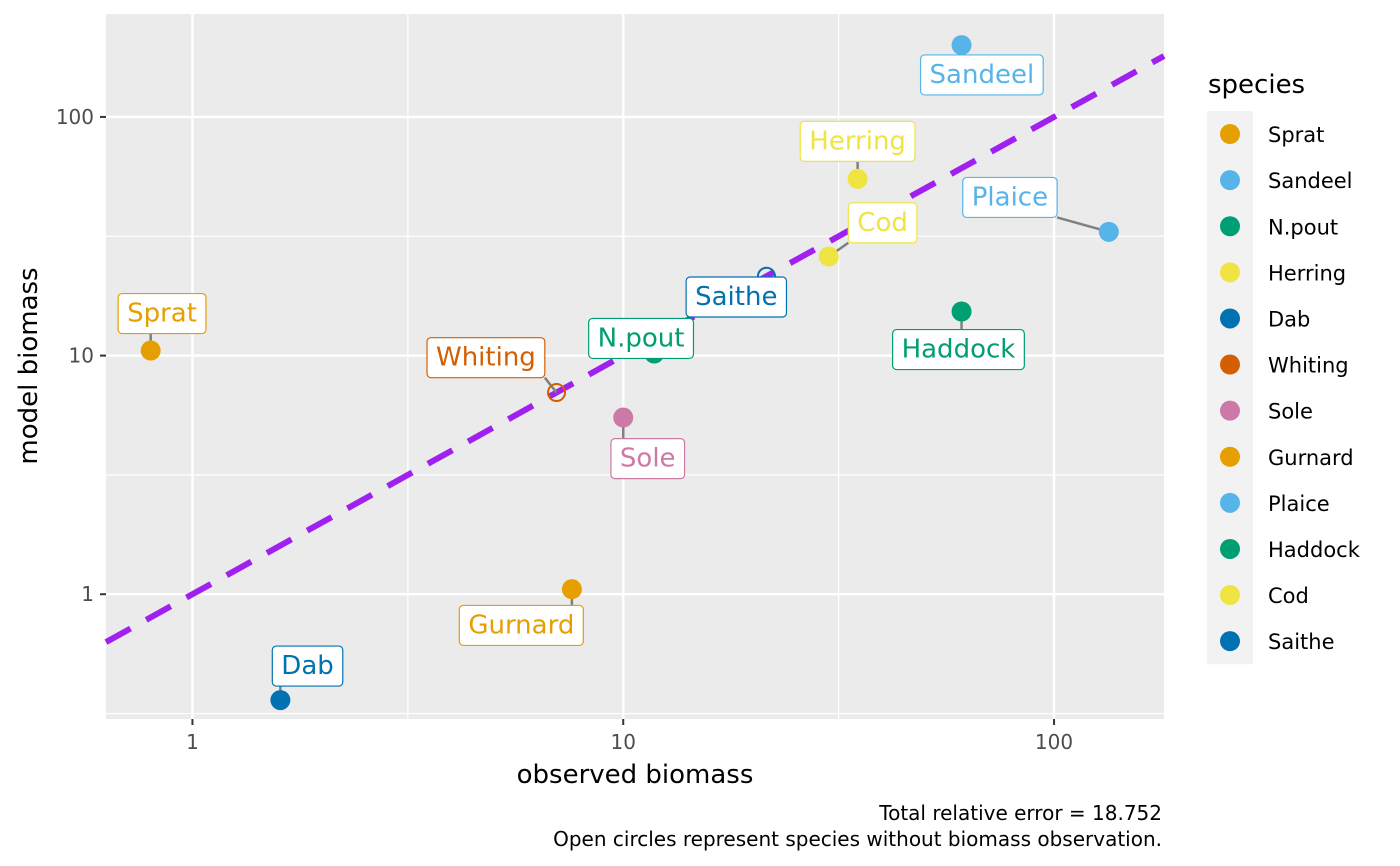 This screenshot has height=866, width=1400. I want to click on point-sandeel, so click(961, 45).